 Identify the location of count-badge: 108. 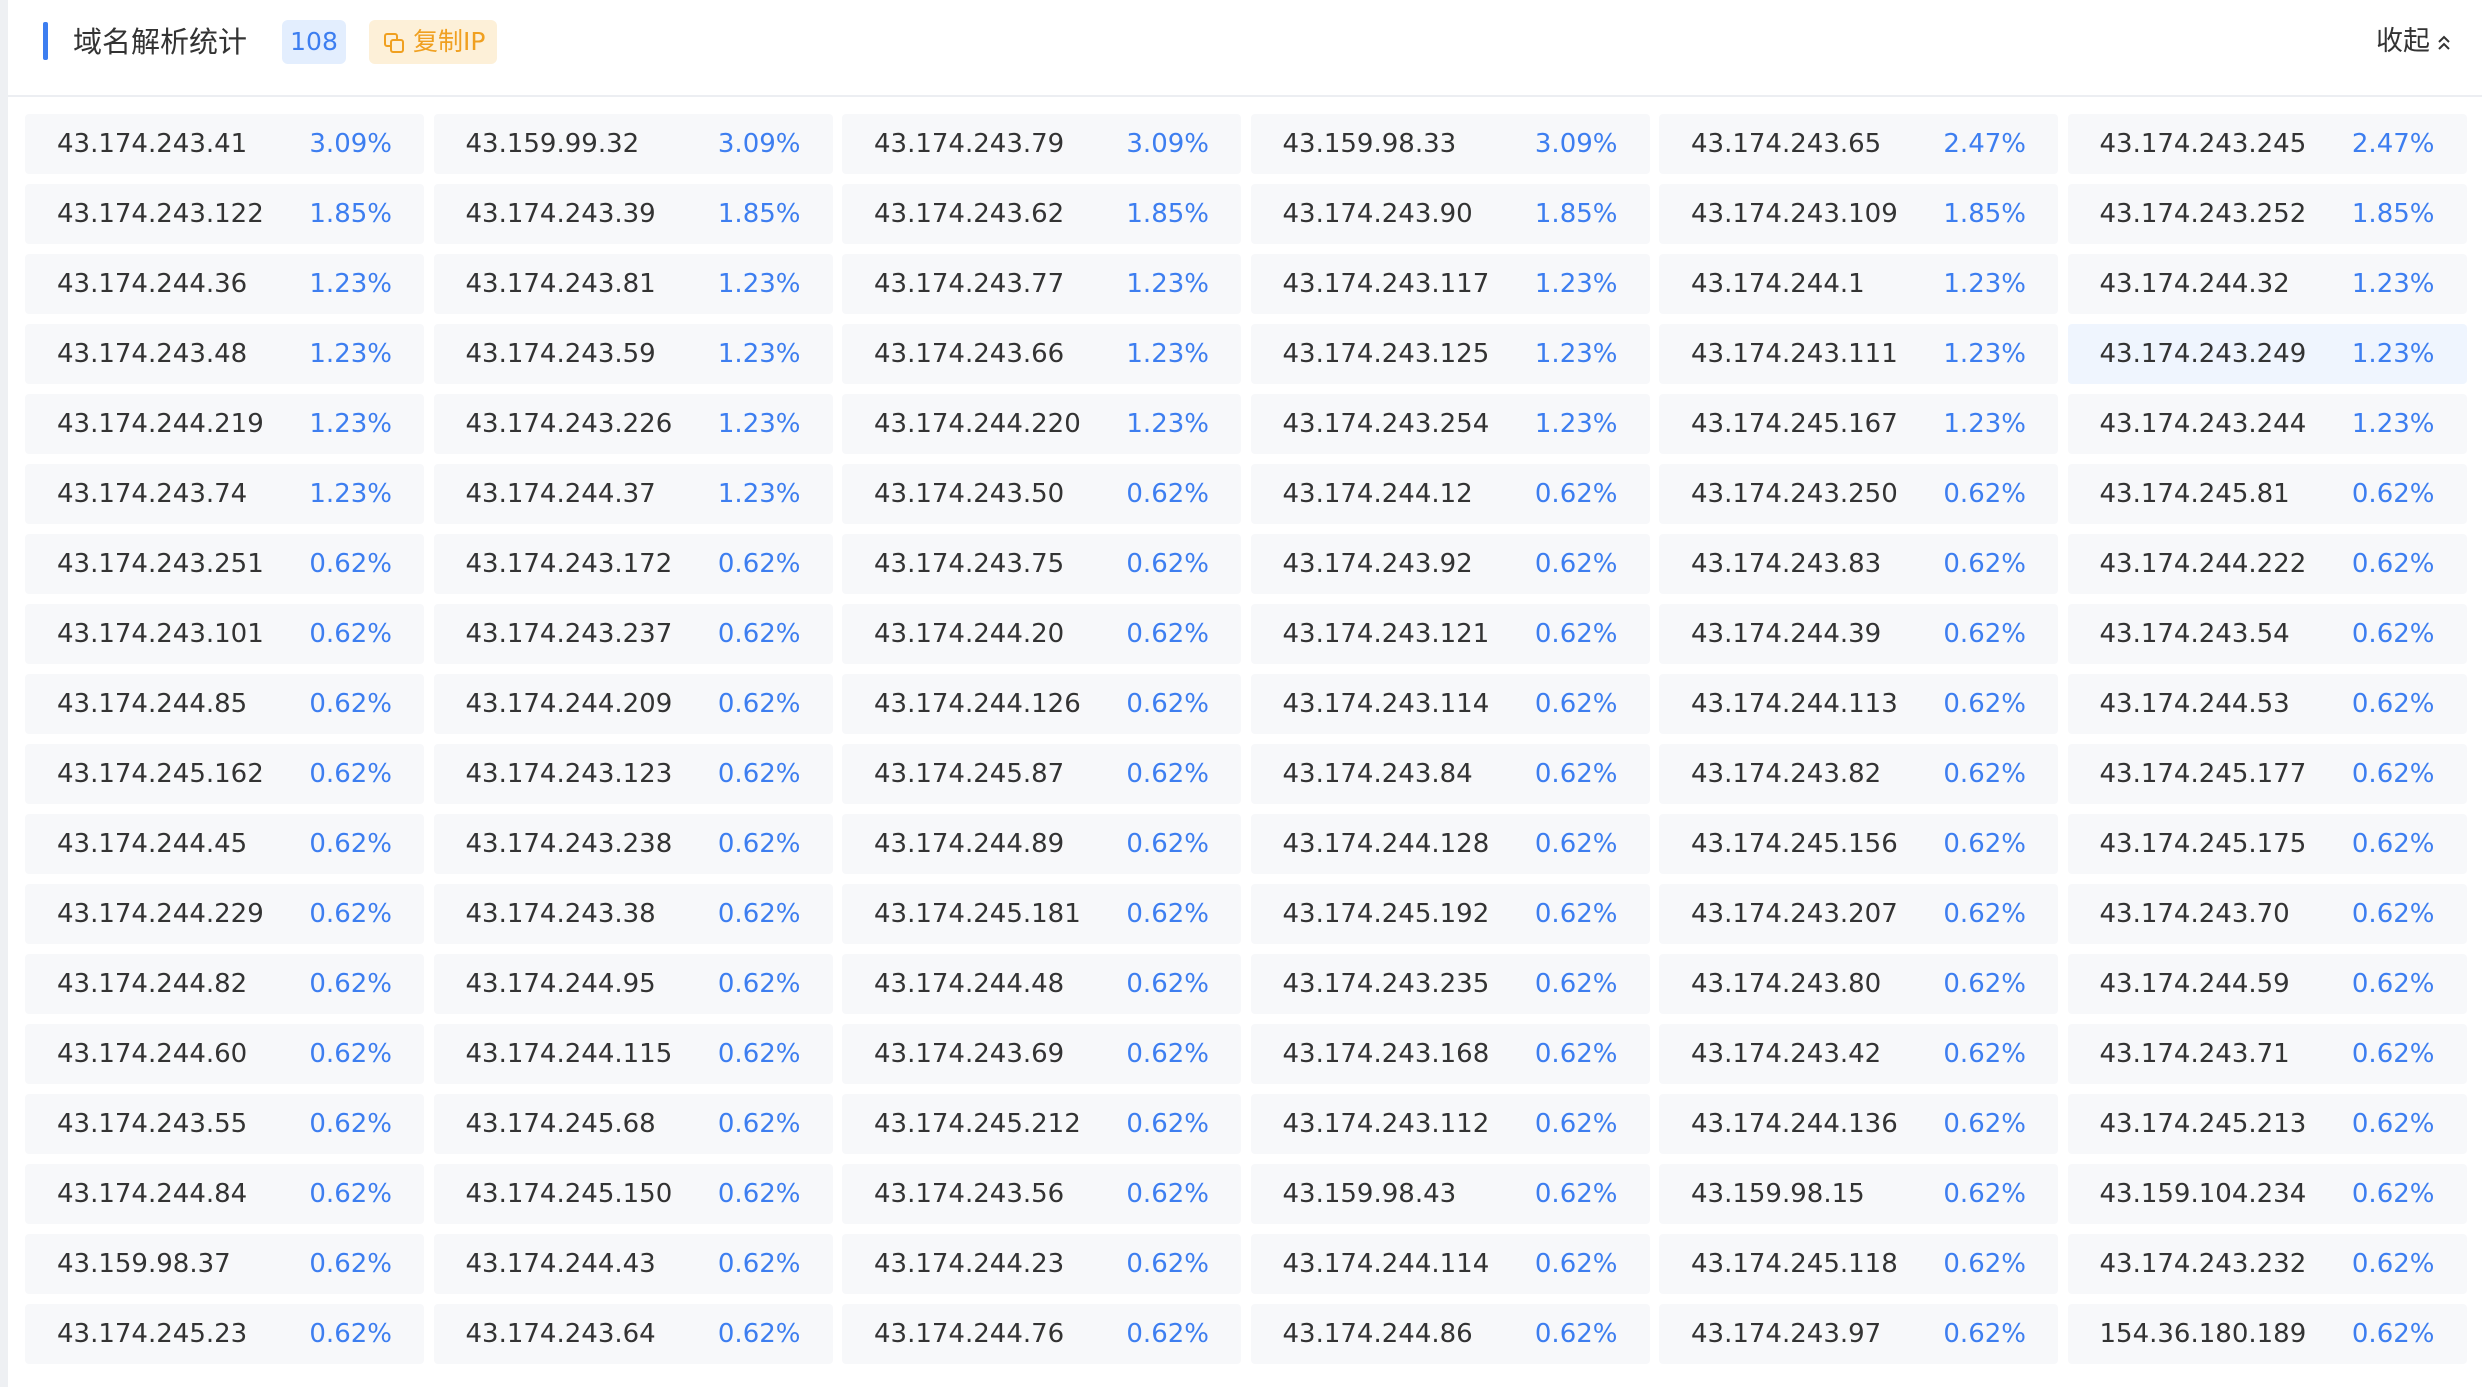
(314, 42).